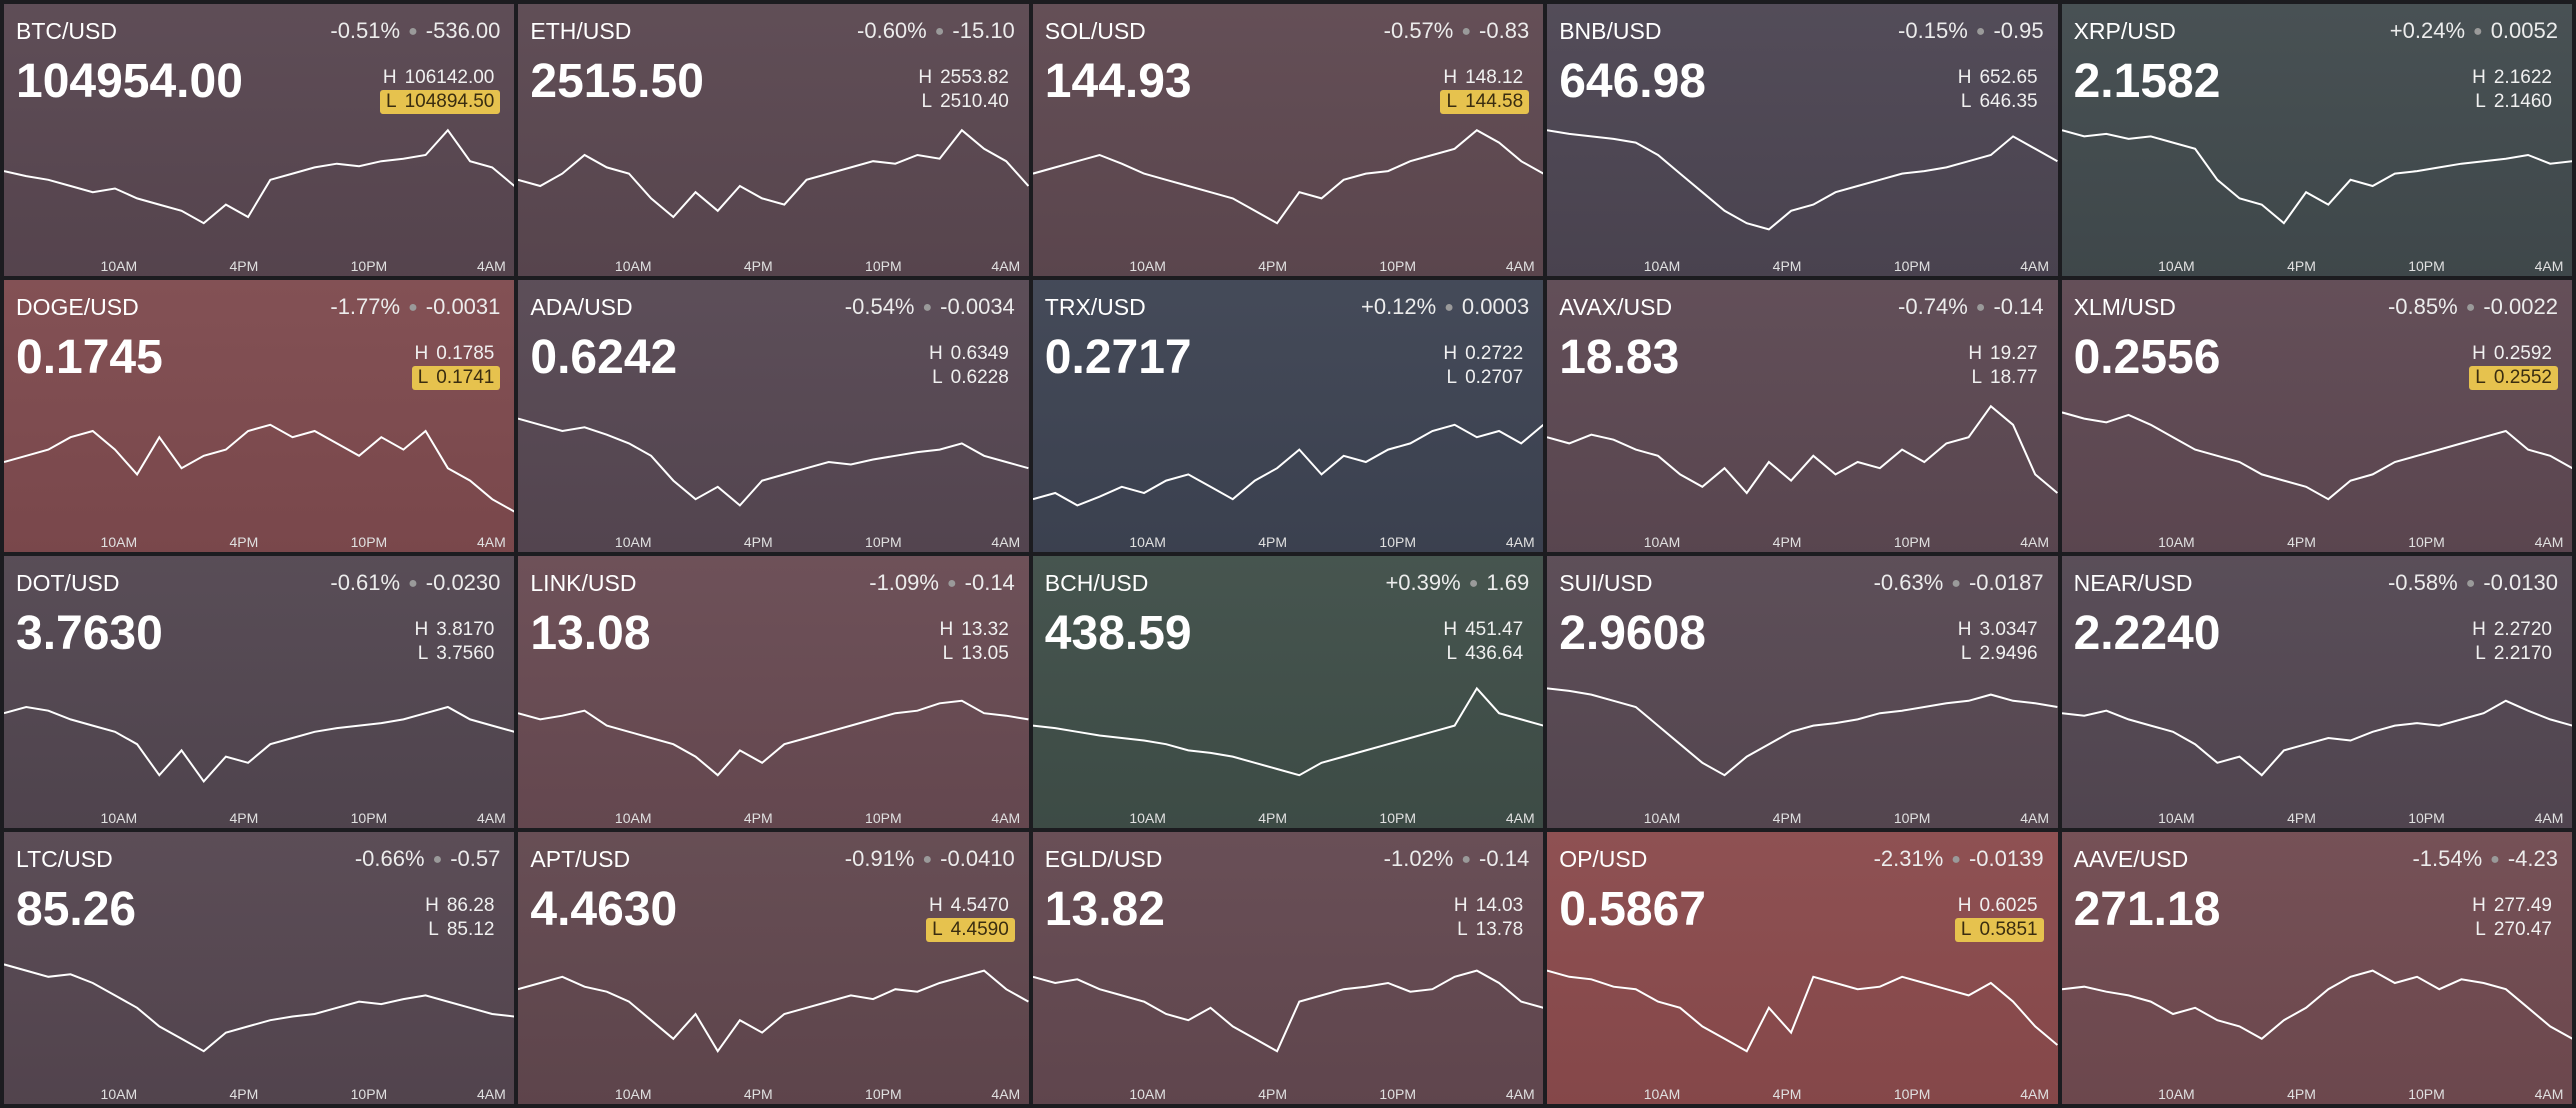 This screenshot has height=1108, width=2576. What do you see at coordinates (1971, 307) in the screenshot?
I see `change: -0.74% ● -0.14` at bounding box center [1971, 307].